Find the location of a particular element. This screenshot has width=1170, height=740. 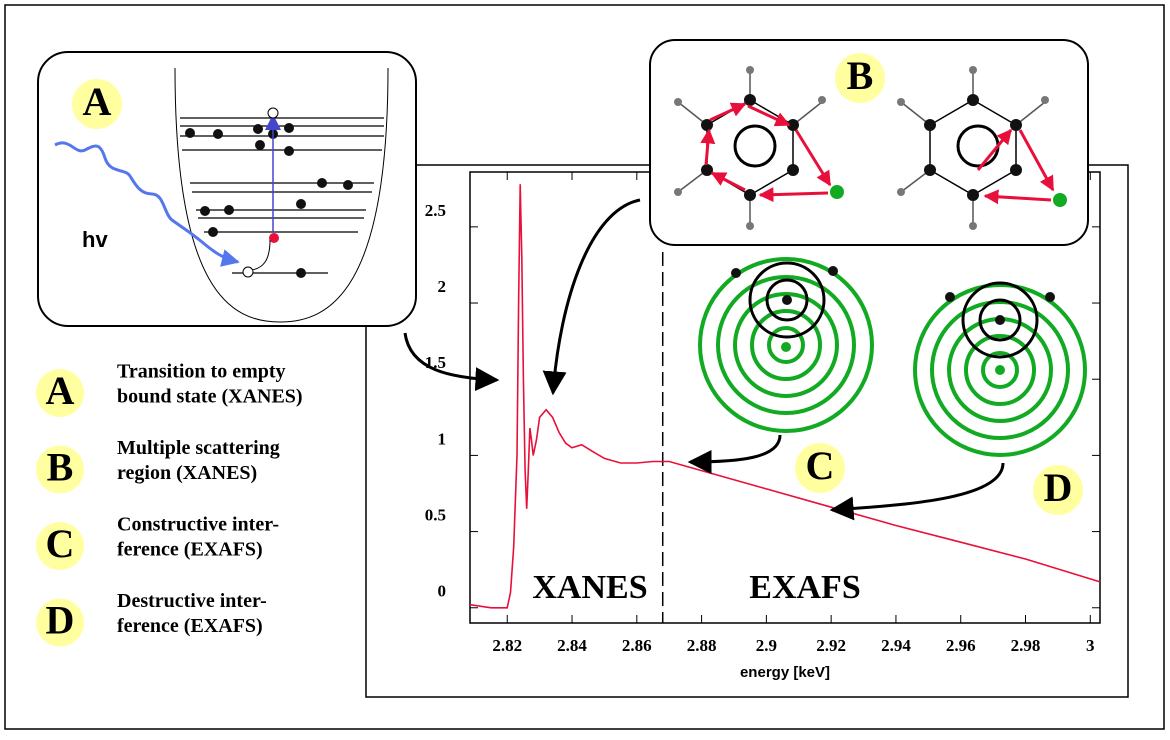

panel-b is located at coordinates (869, 142).